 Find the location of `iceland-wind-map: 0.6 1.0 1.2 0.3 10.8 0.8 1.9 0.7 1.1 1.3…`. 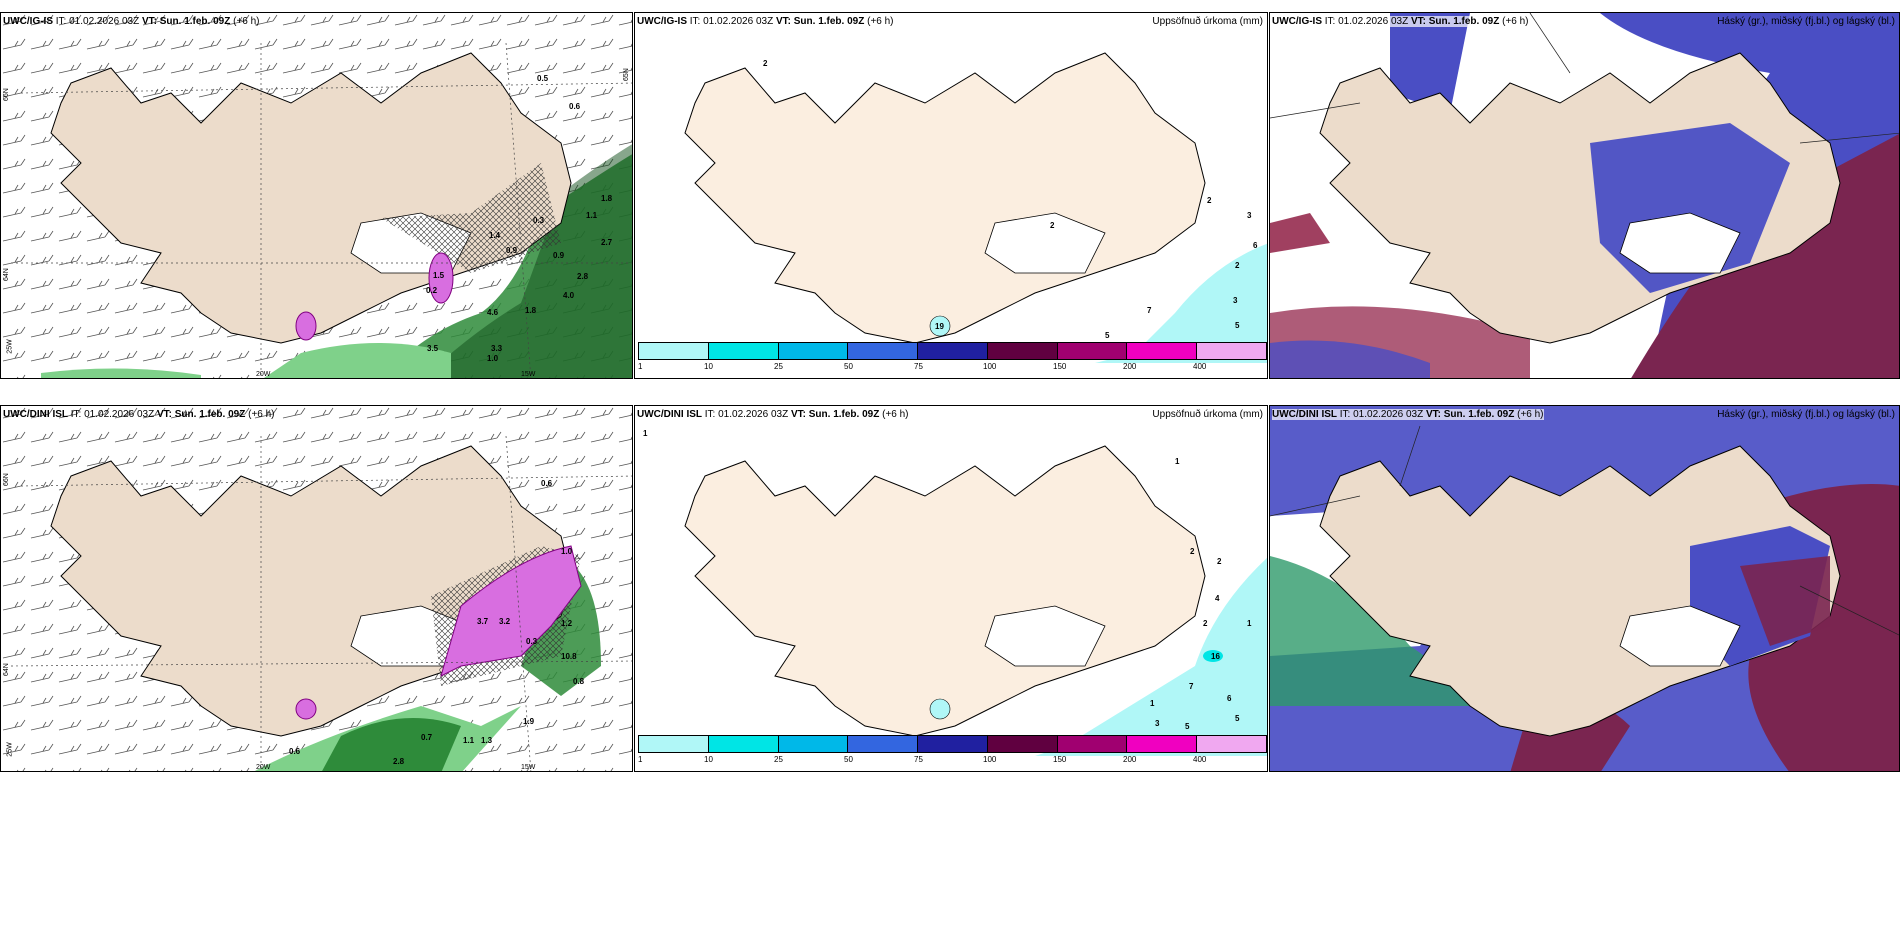

iceland-wind-map: 0.6 1.0 1.2 0.3 10.8 0.8 1.9 0.7 1.1 1.3… is located at coordinates (316, 588).